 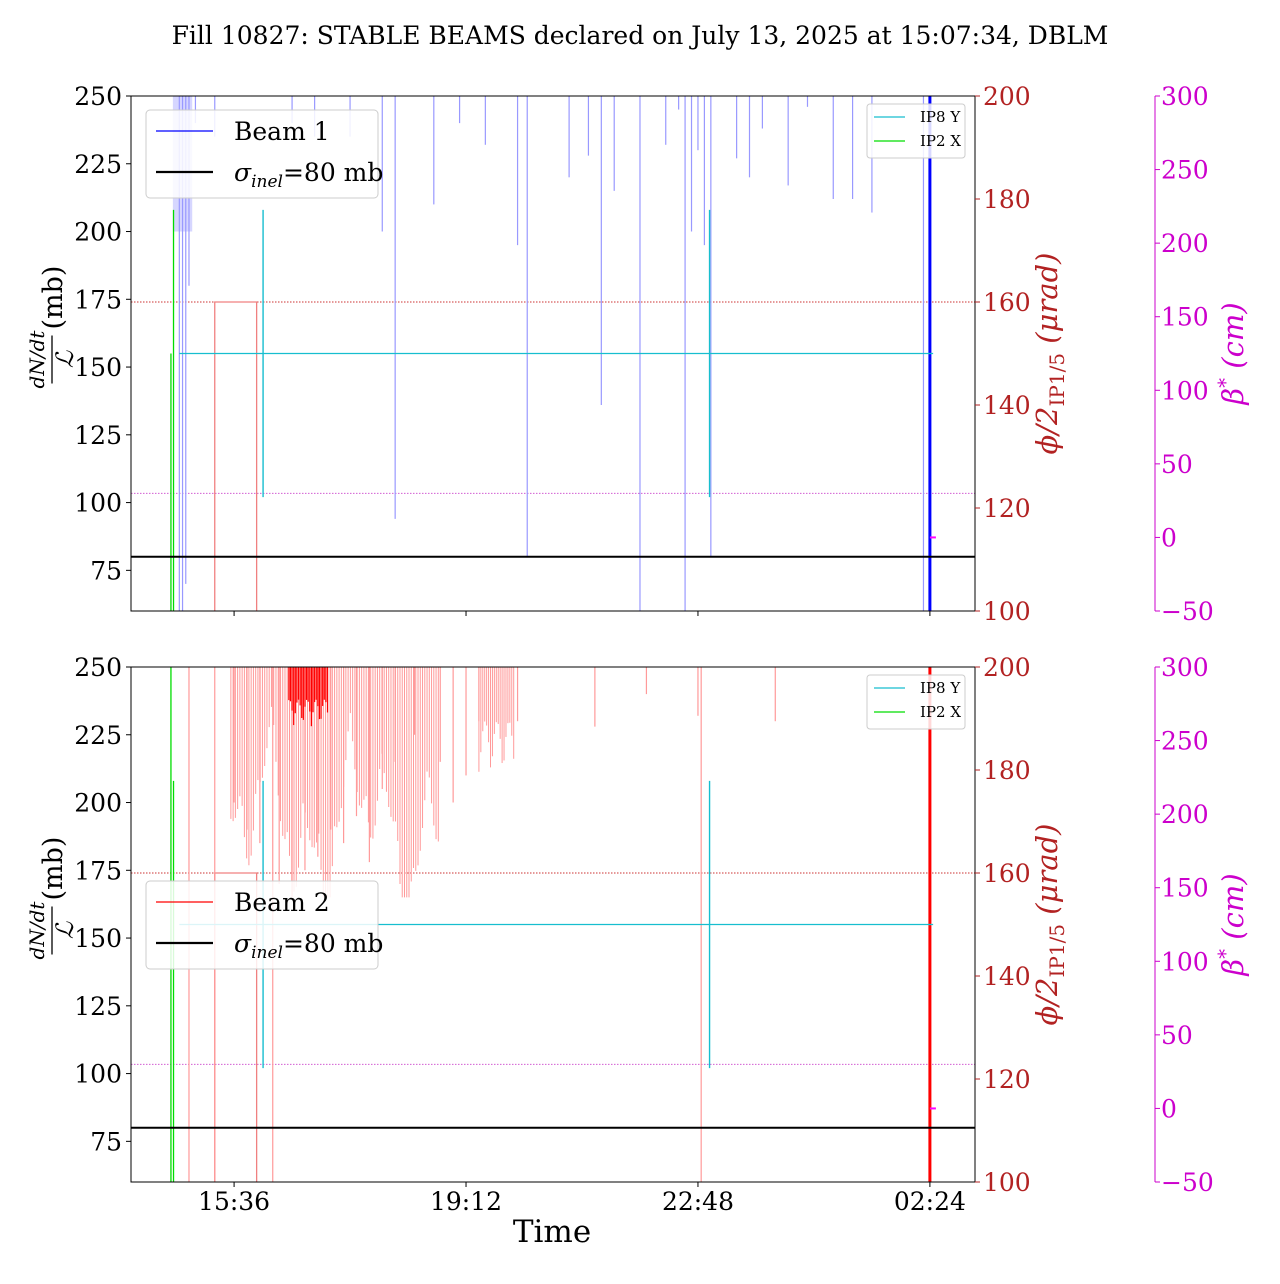 What do you see at coordinates (234, 1201) in the screenshot?
I see `x-tick-label: 15:36` at bounding box center [234, 1201].